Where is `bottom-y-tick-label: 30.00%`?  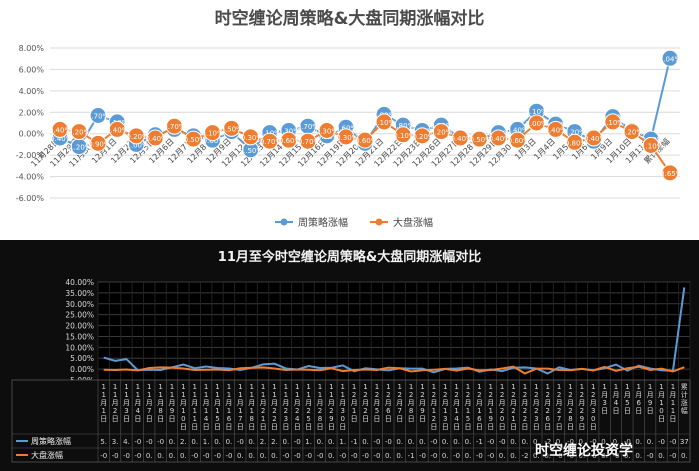 bottom-y-tick-label: 30.00% is located at coordinates (79, 304).